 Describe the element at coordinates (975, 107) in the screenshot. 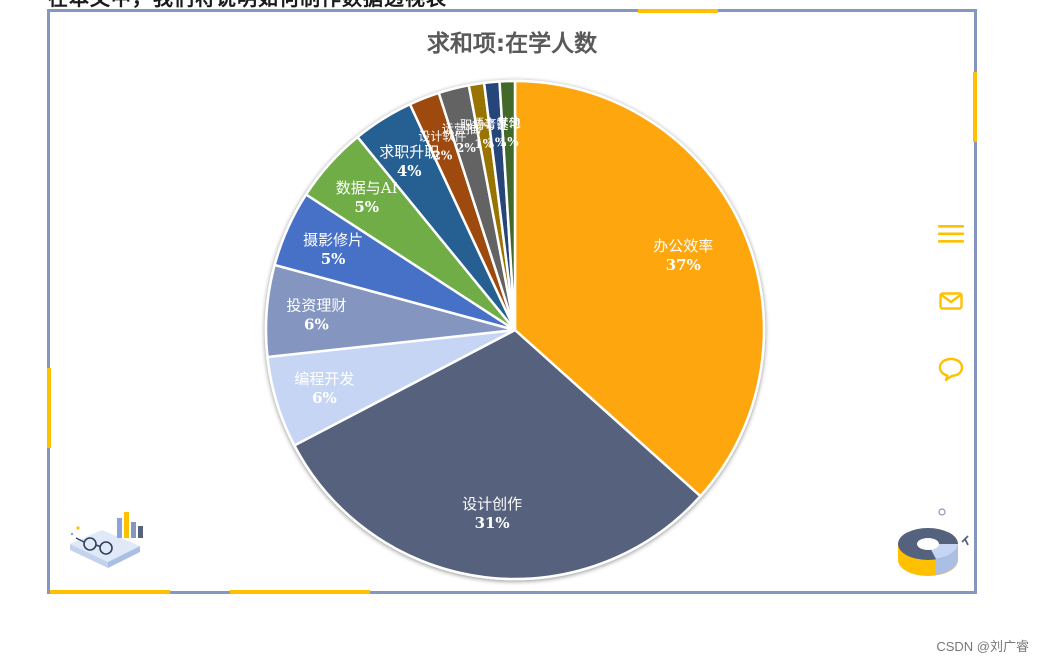

I see `frame-accent-right` at that location.